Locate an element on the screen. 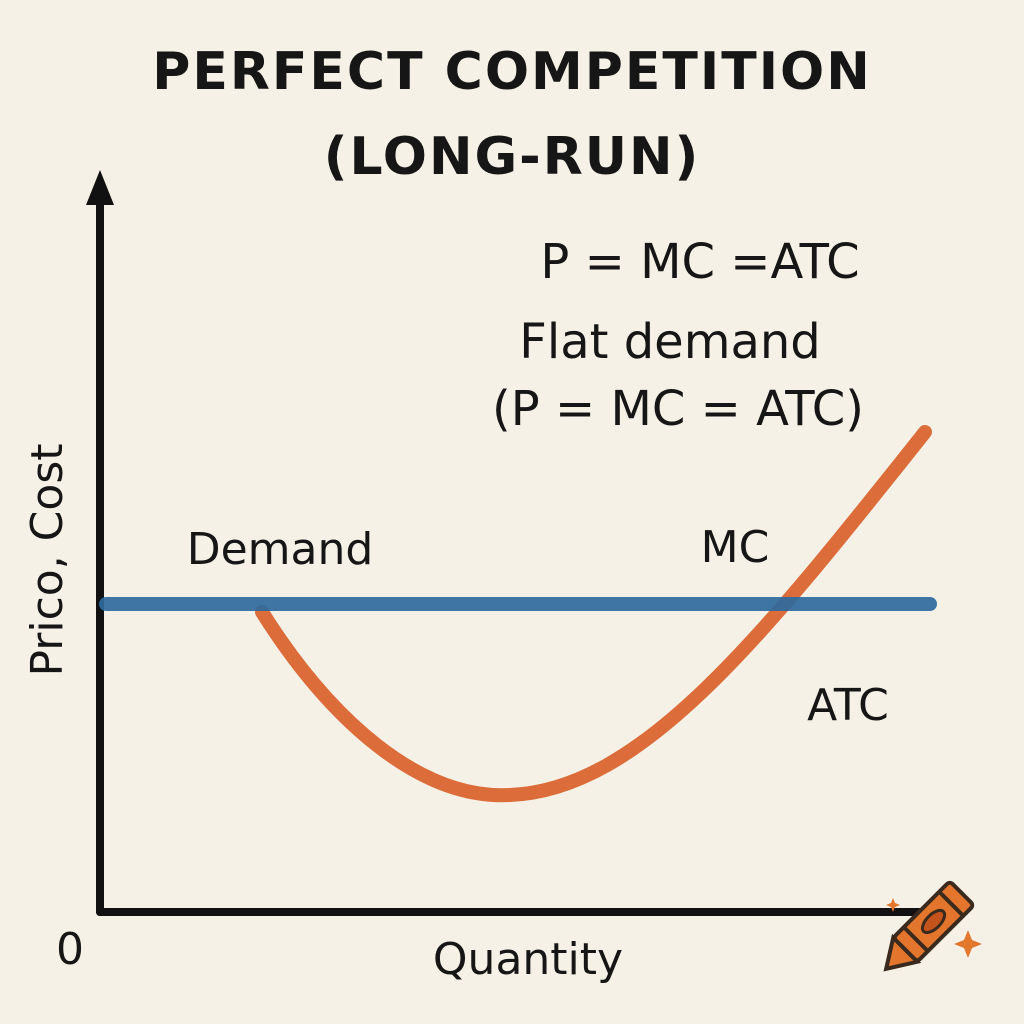 The image size is (1024, 1024). crayon-icon is located at coordinates (929, 926).